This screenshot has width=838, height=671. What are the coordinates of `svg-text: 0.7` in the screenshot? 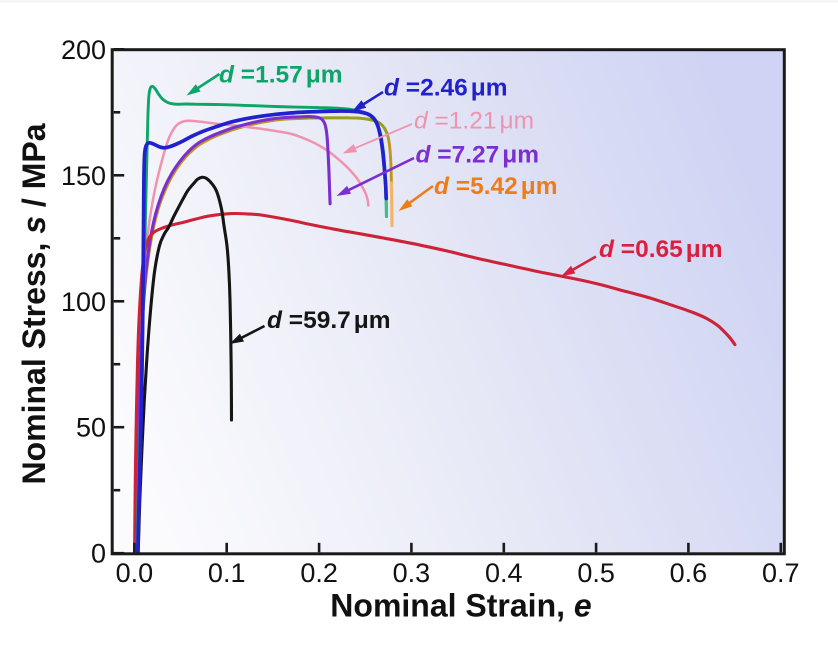 It's located at (781, 573).